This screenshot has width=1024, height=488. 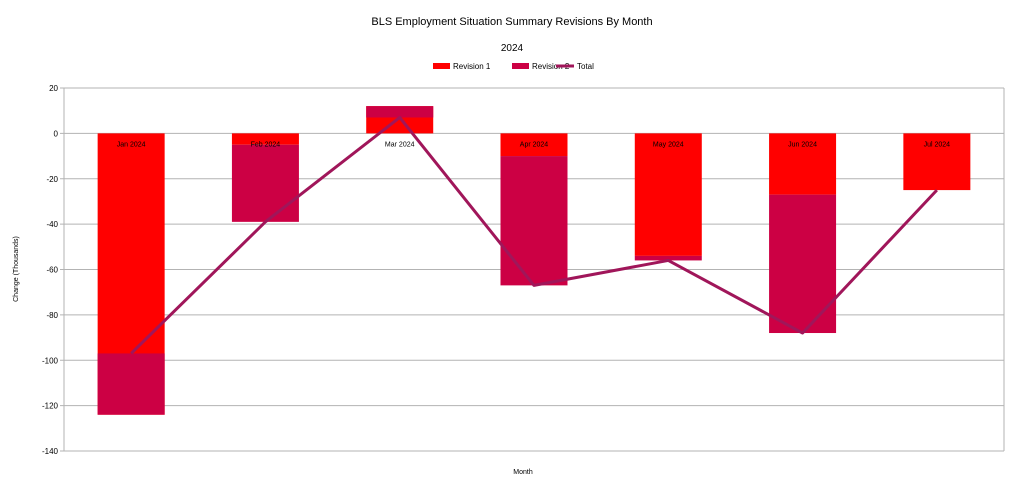 What do you see at coordinates (472, 66) in the screenshot?
I see `legend-label-revision-1: Revision 1` at bounding box center [472, 66].